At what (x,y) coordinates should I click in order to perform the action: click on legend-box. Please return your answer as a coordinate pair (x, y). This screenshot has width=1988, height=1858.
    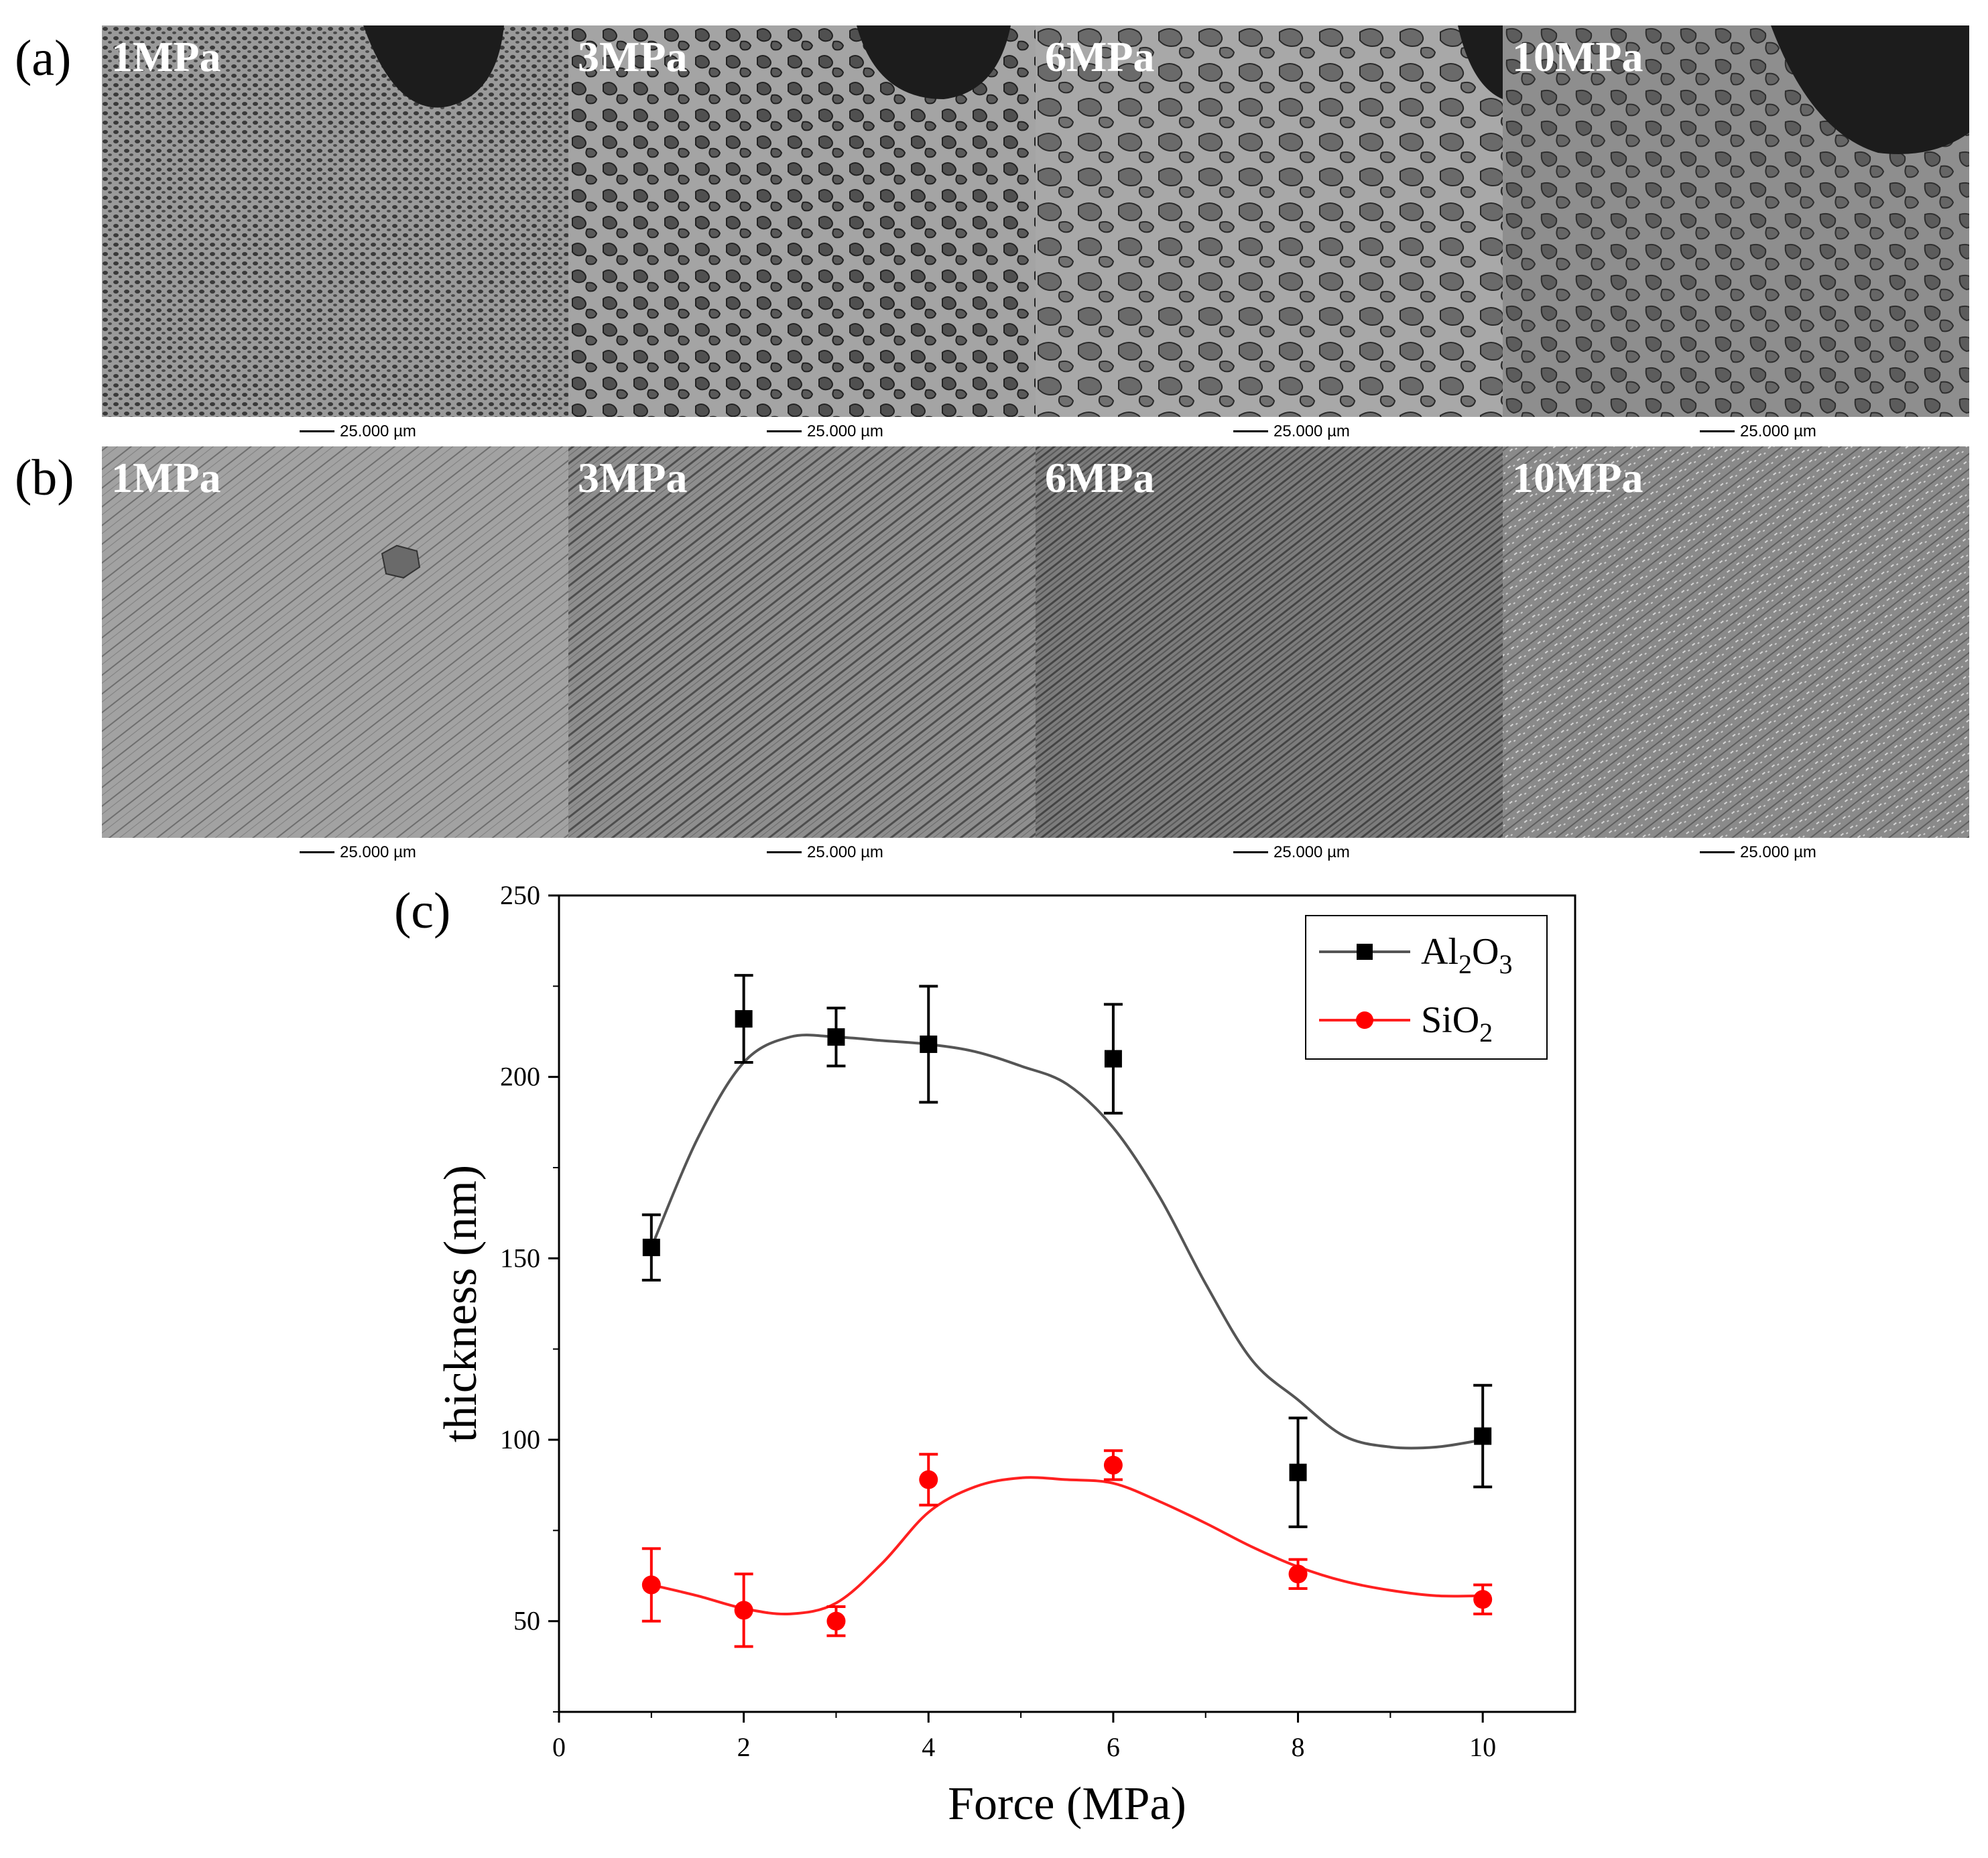
    Looking at the image, I should click on (1426, 987).